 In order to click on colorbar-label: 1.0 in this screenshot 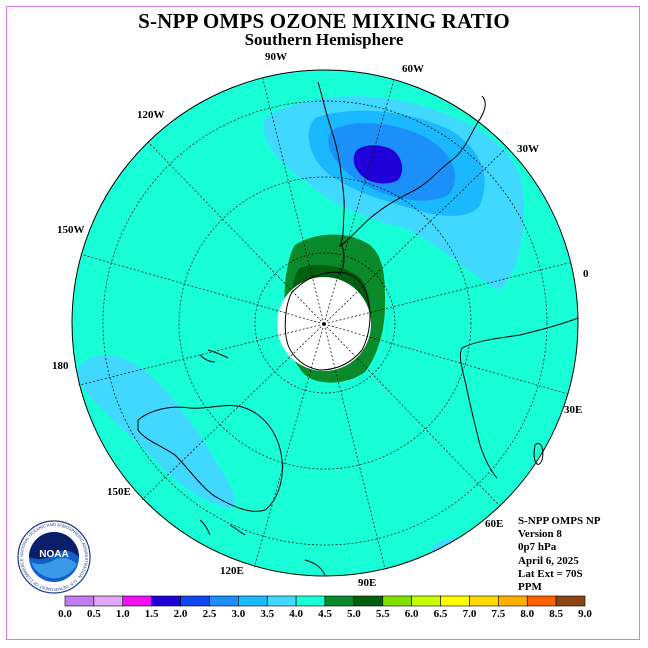, I will do `click(122, 614)`.